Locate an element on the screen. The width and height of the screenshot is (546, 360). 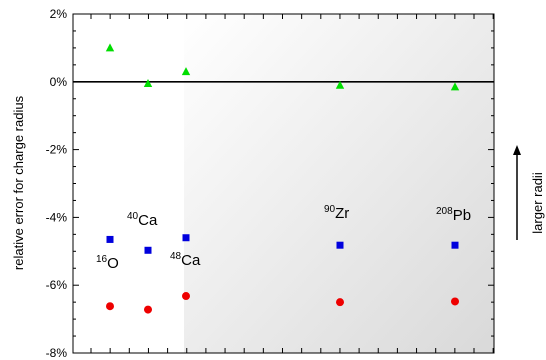
nucleus-label-48ca: 48Ca is located at coordinates (185, 260).